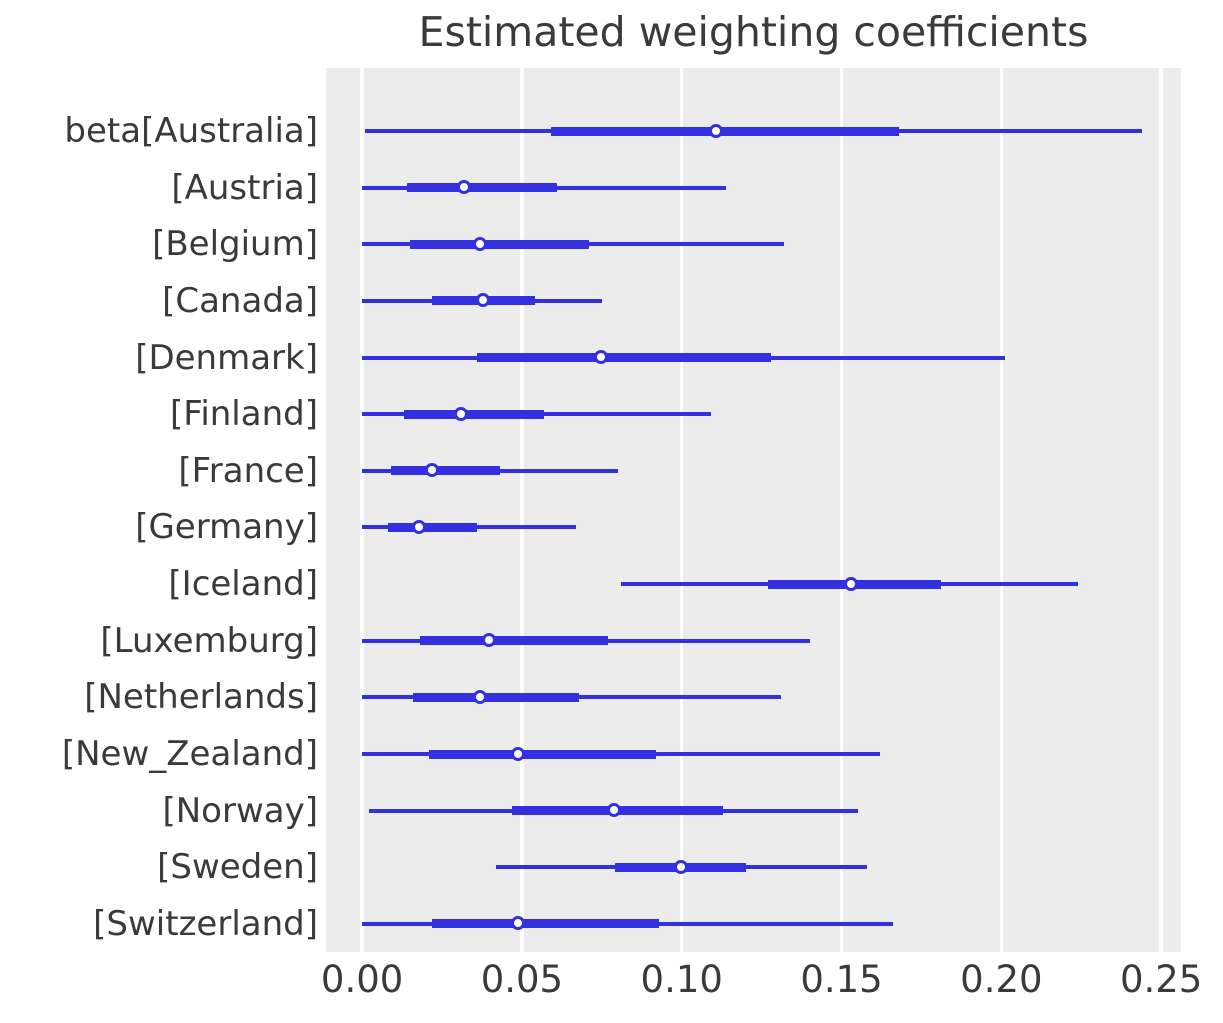 The width and height of the screenshot is (1223, 1023). What do you see at coordinates (1001, 510) in the screenshot?
I see `gridline-0.20` at bounding box center [1001, 510].